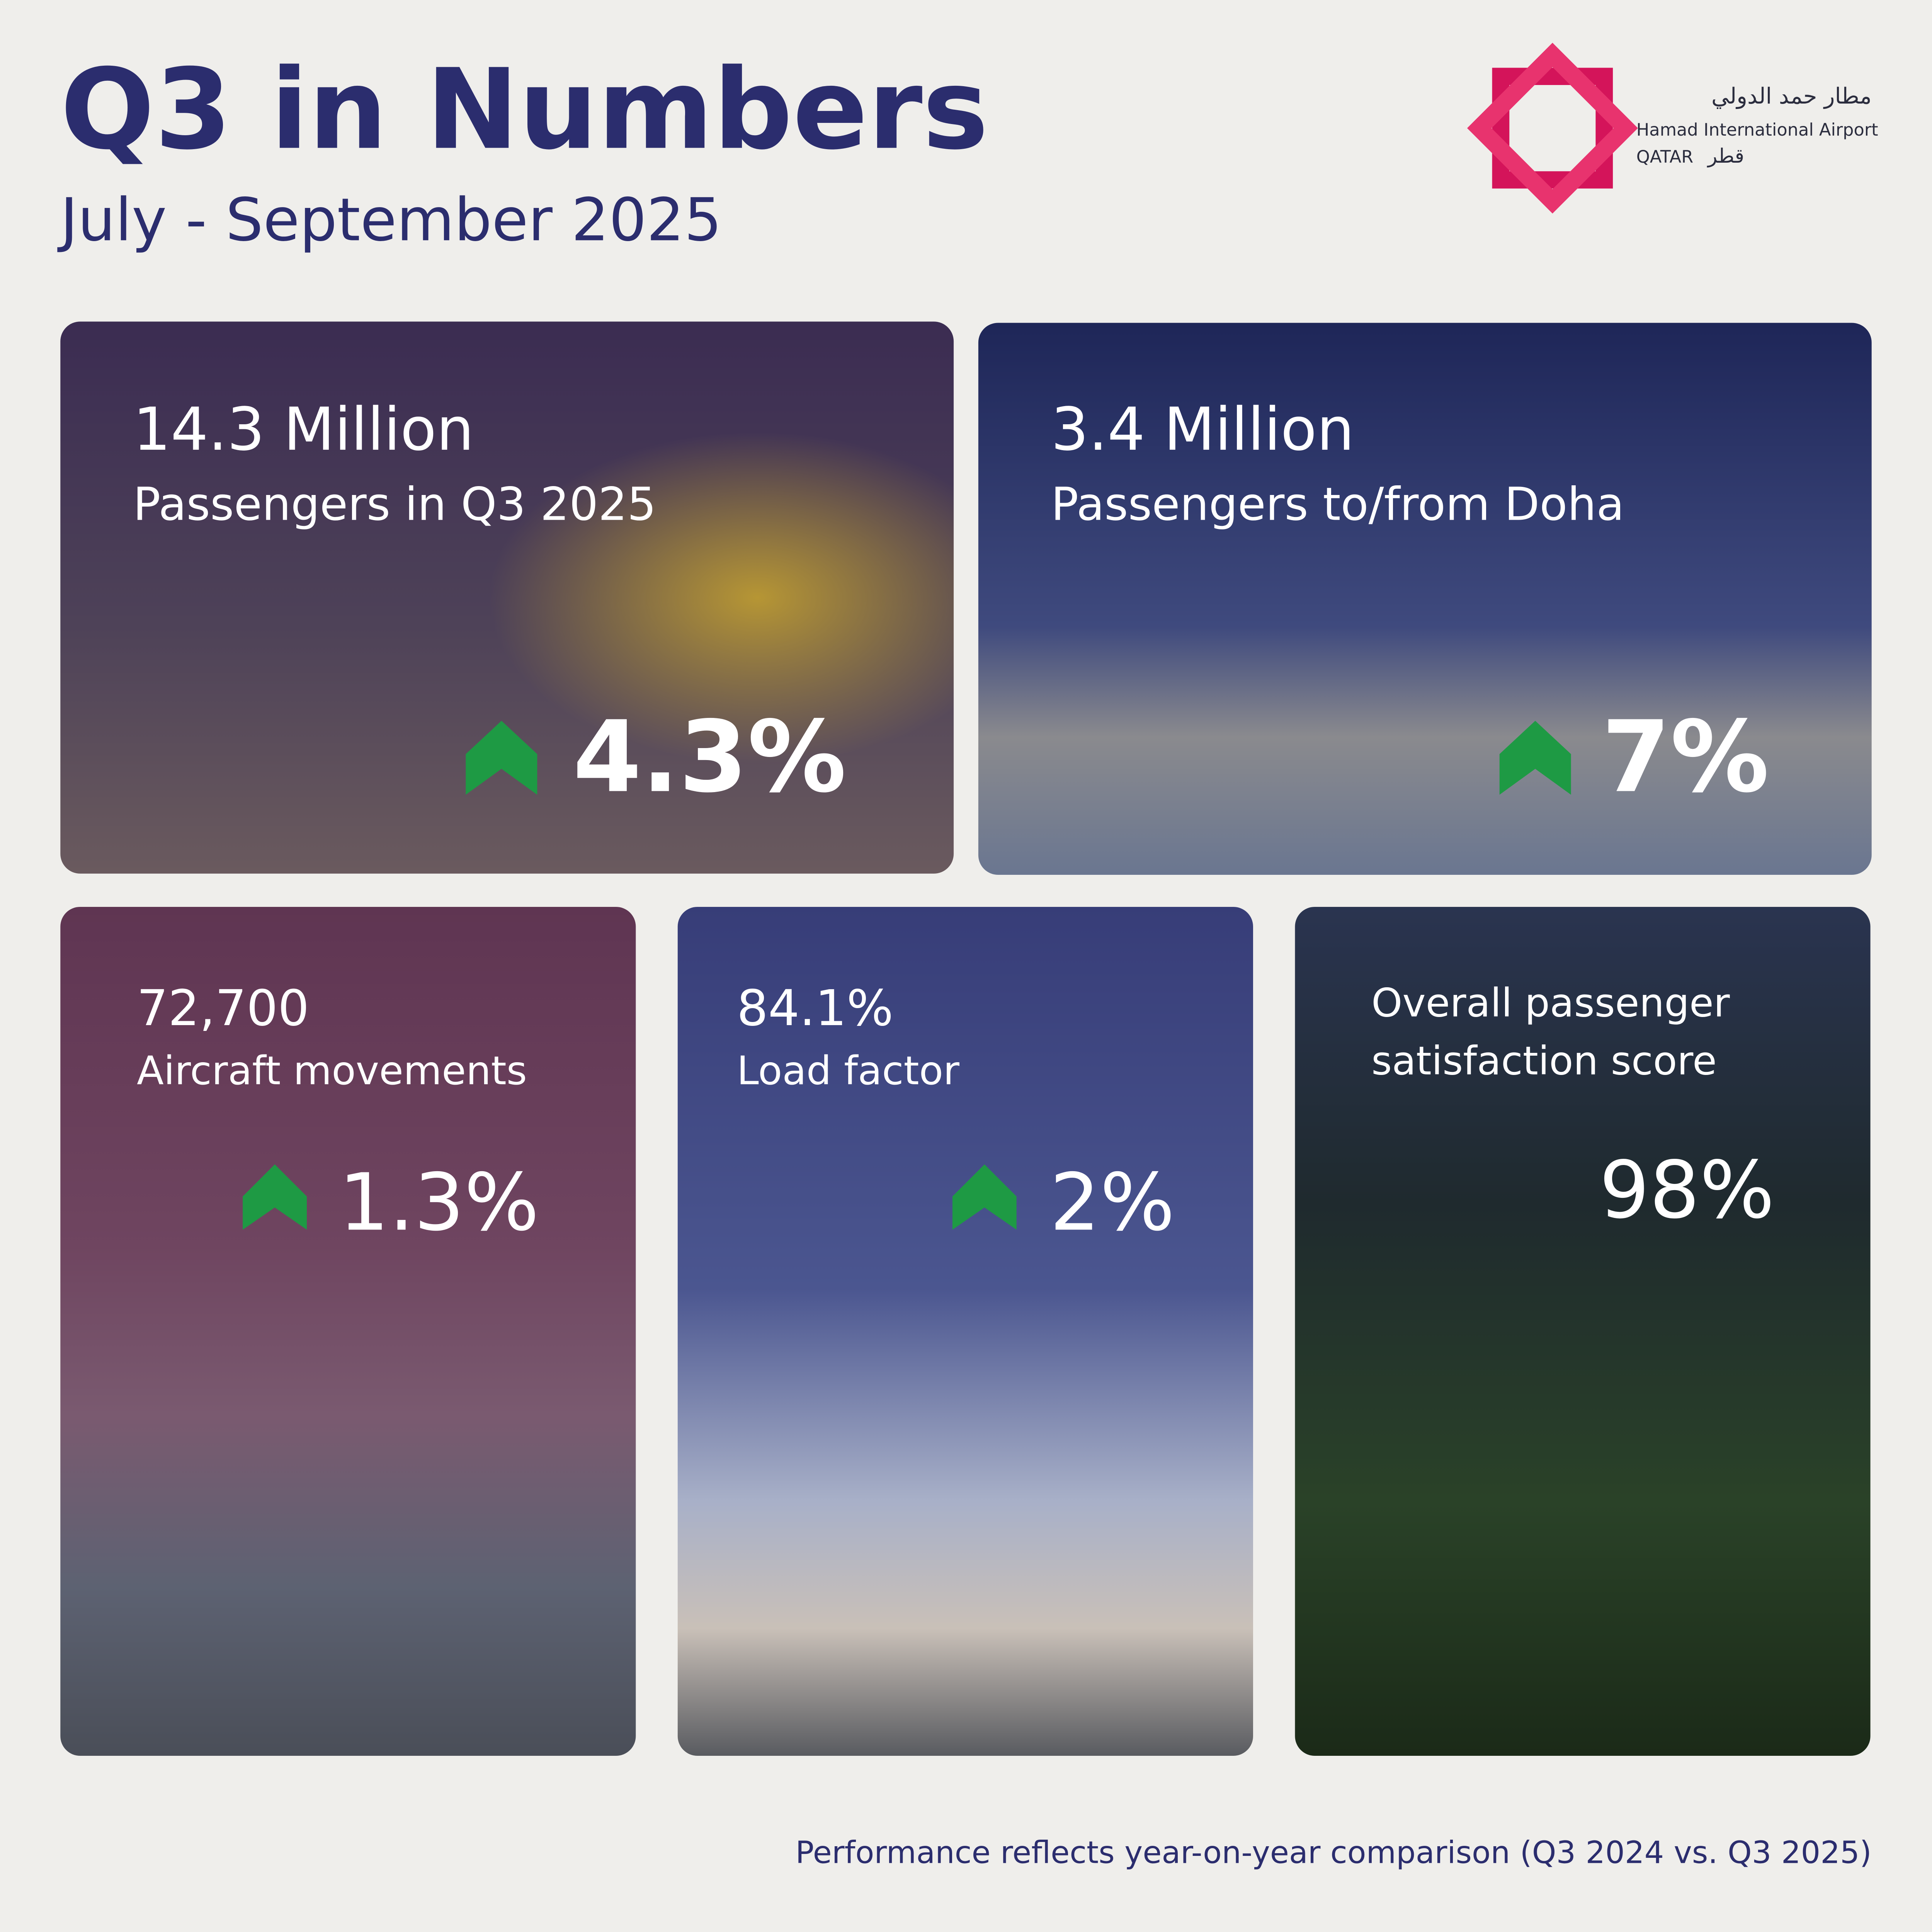 This screenshot has width=1932, height=1932. What do you see at coordinates (1203, 429) in the screenshot?
I see `card-value: 3.4 Million` at bounding box center [1203, 429].